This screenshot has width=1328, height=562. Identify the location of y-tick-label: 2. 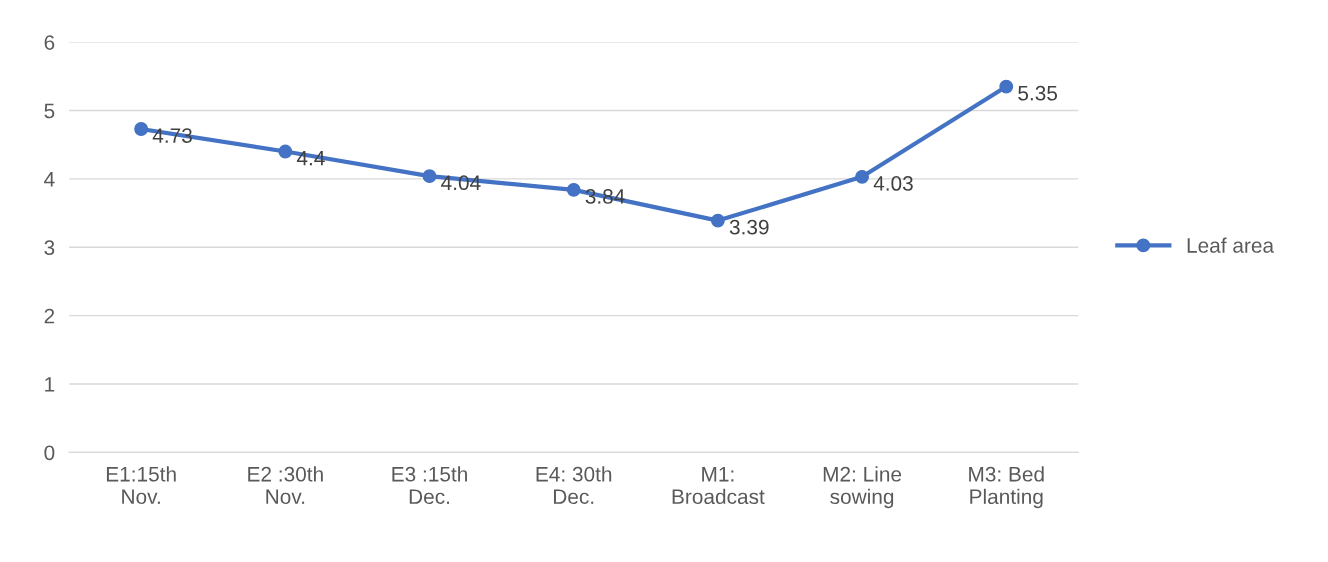
(49, 316).